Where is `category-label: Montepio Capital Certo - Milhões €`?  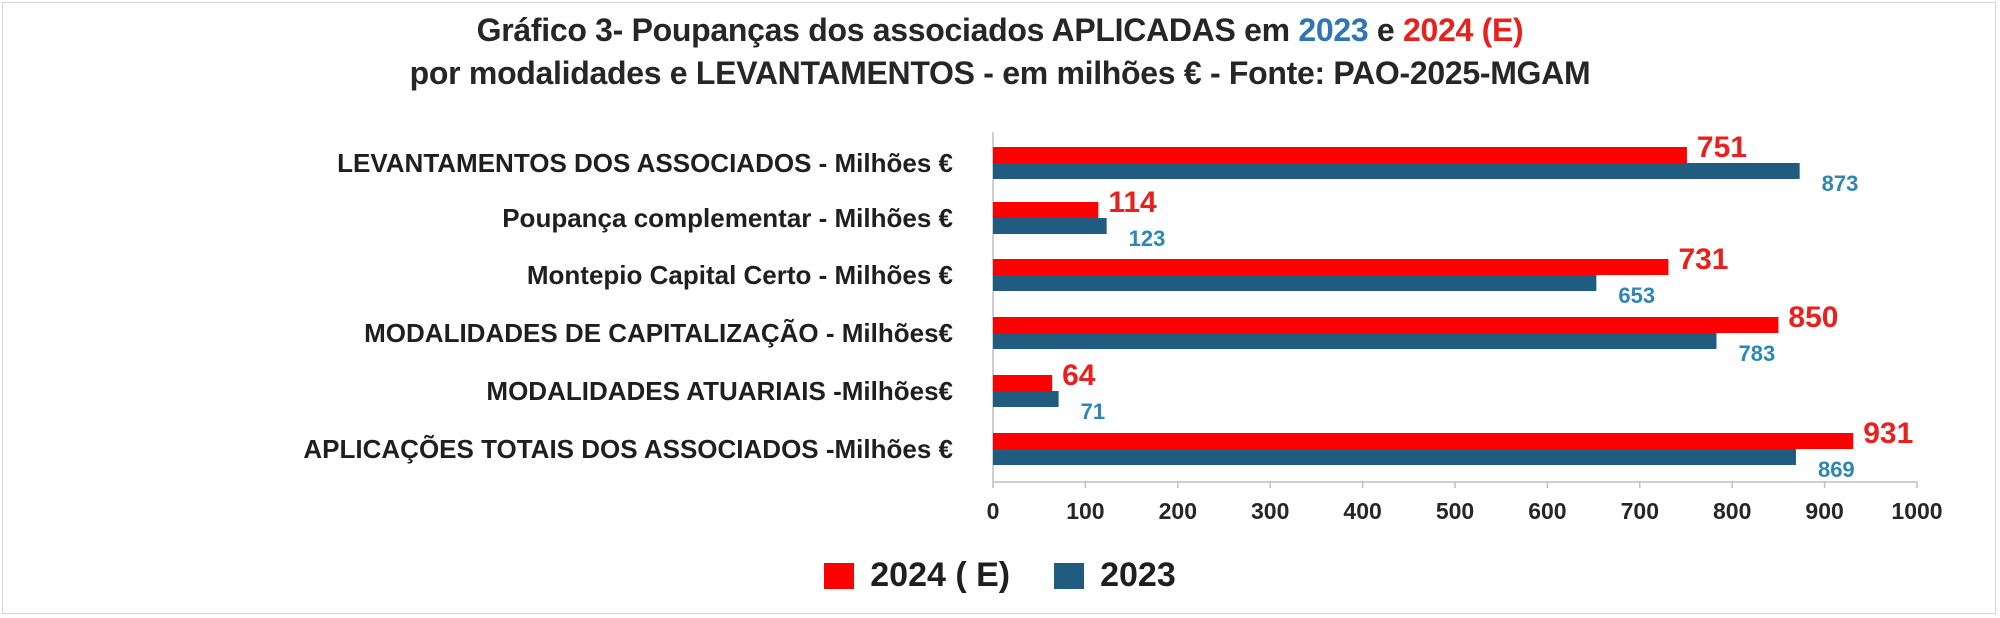 category-label: Montepio Capital Certo - Milhões € is located at coordinates (740, 275).